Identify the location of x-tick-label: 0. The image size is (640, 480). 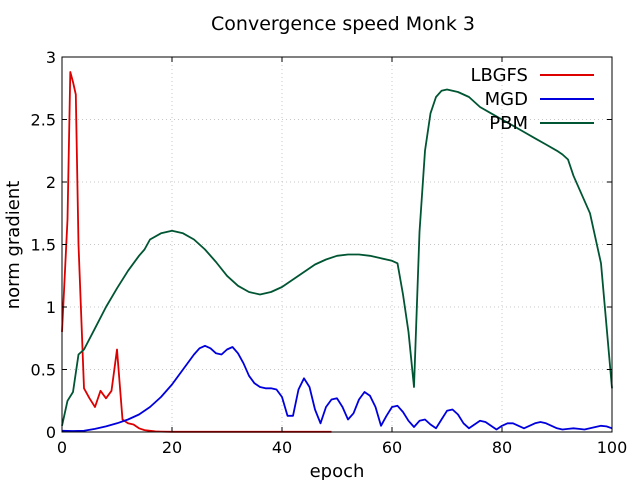
(62, 447).